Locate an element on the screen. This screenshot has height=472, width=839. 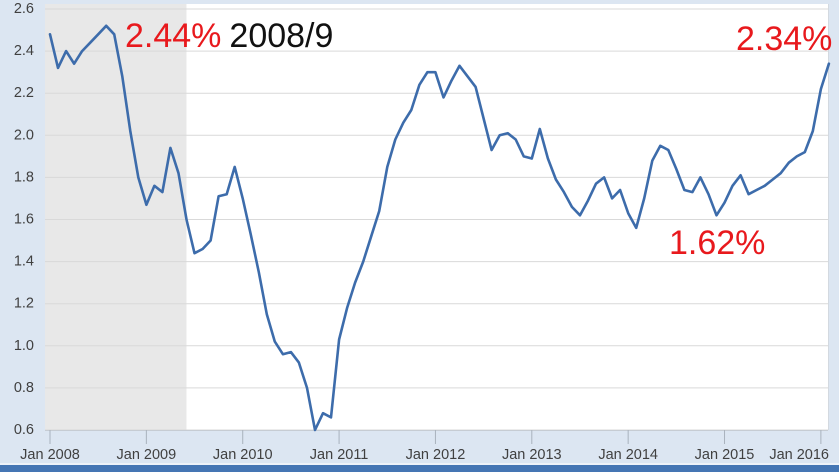
bottom-accent-bar is located at coordinates (419, 467).